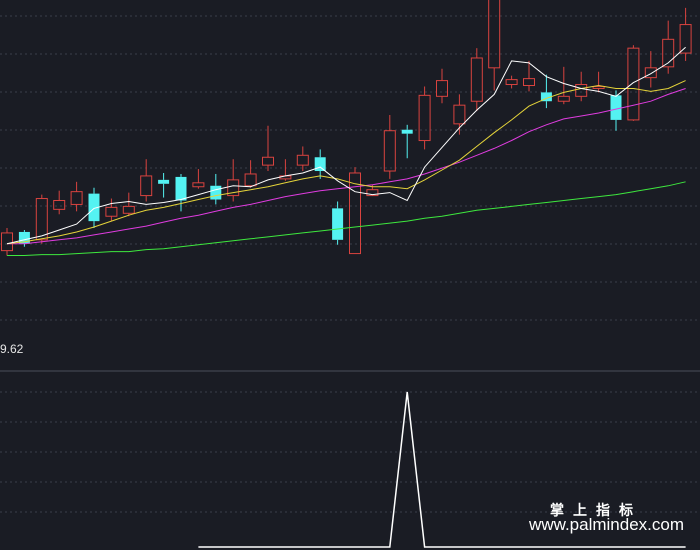 The image size is (700, 550). What do you see at coordinates (606, 524) in the screenshot?
I see `watermark-url: www.palmindex.com` at bounding box center [606, 524].